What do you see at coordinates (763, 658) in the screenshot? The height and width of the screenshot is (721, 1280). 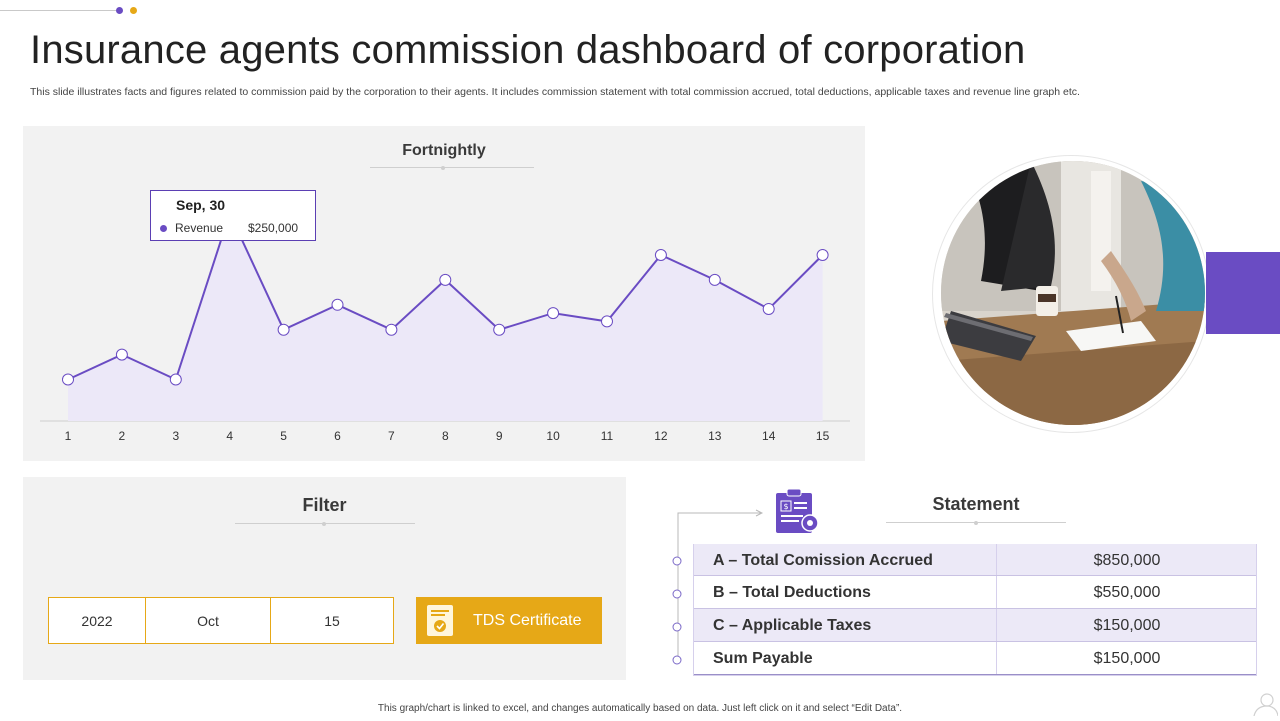 I see `statement-label: Sum Payable` at bounding box center [763, 658].